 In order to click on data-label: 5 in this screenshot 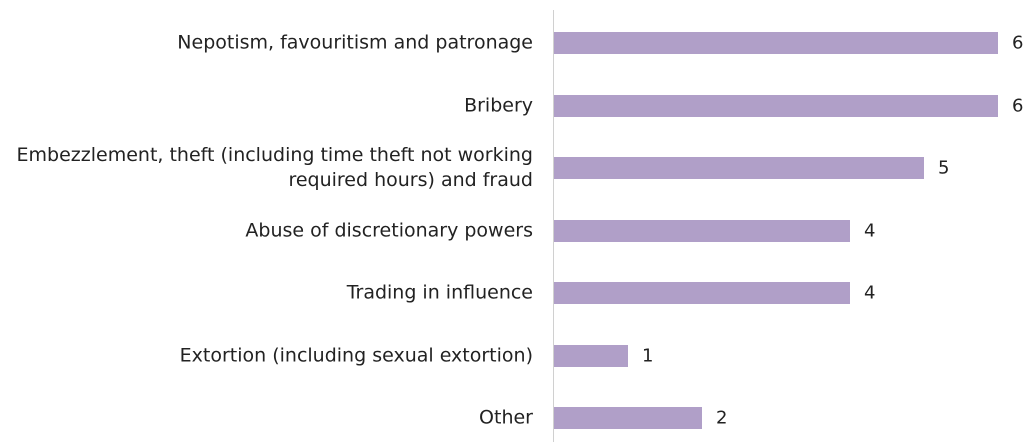, I will do `click(944, 168)`.